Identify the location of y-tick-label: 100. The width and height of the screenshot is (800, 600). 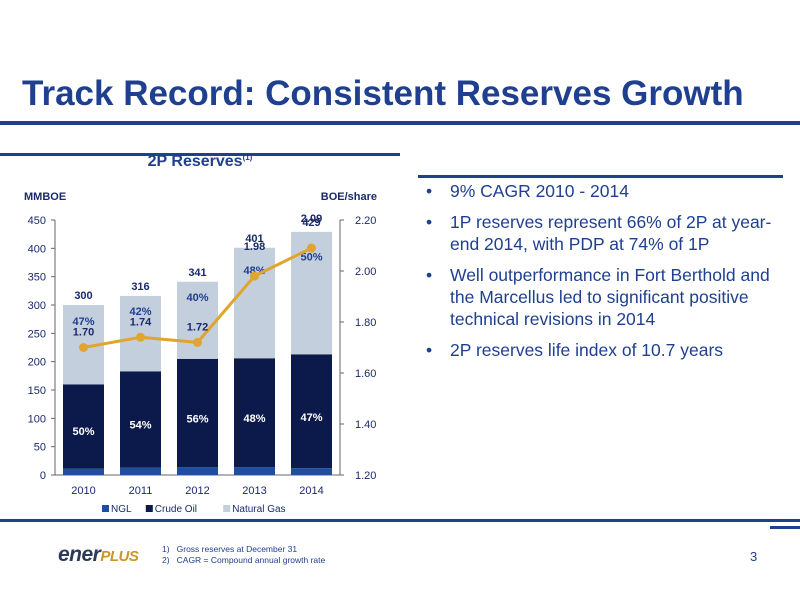
(37, 419).